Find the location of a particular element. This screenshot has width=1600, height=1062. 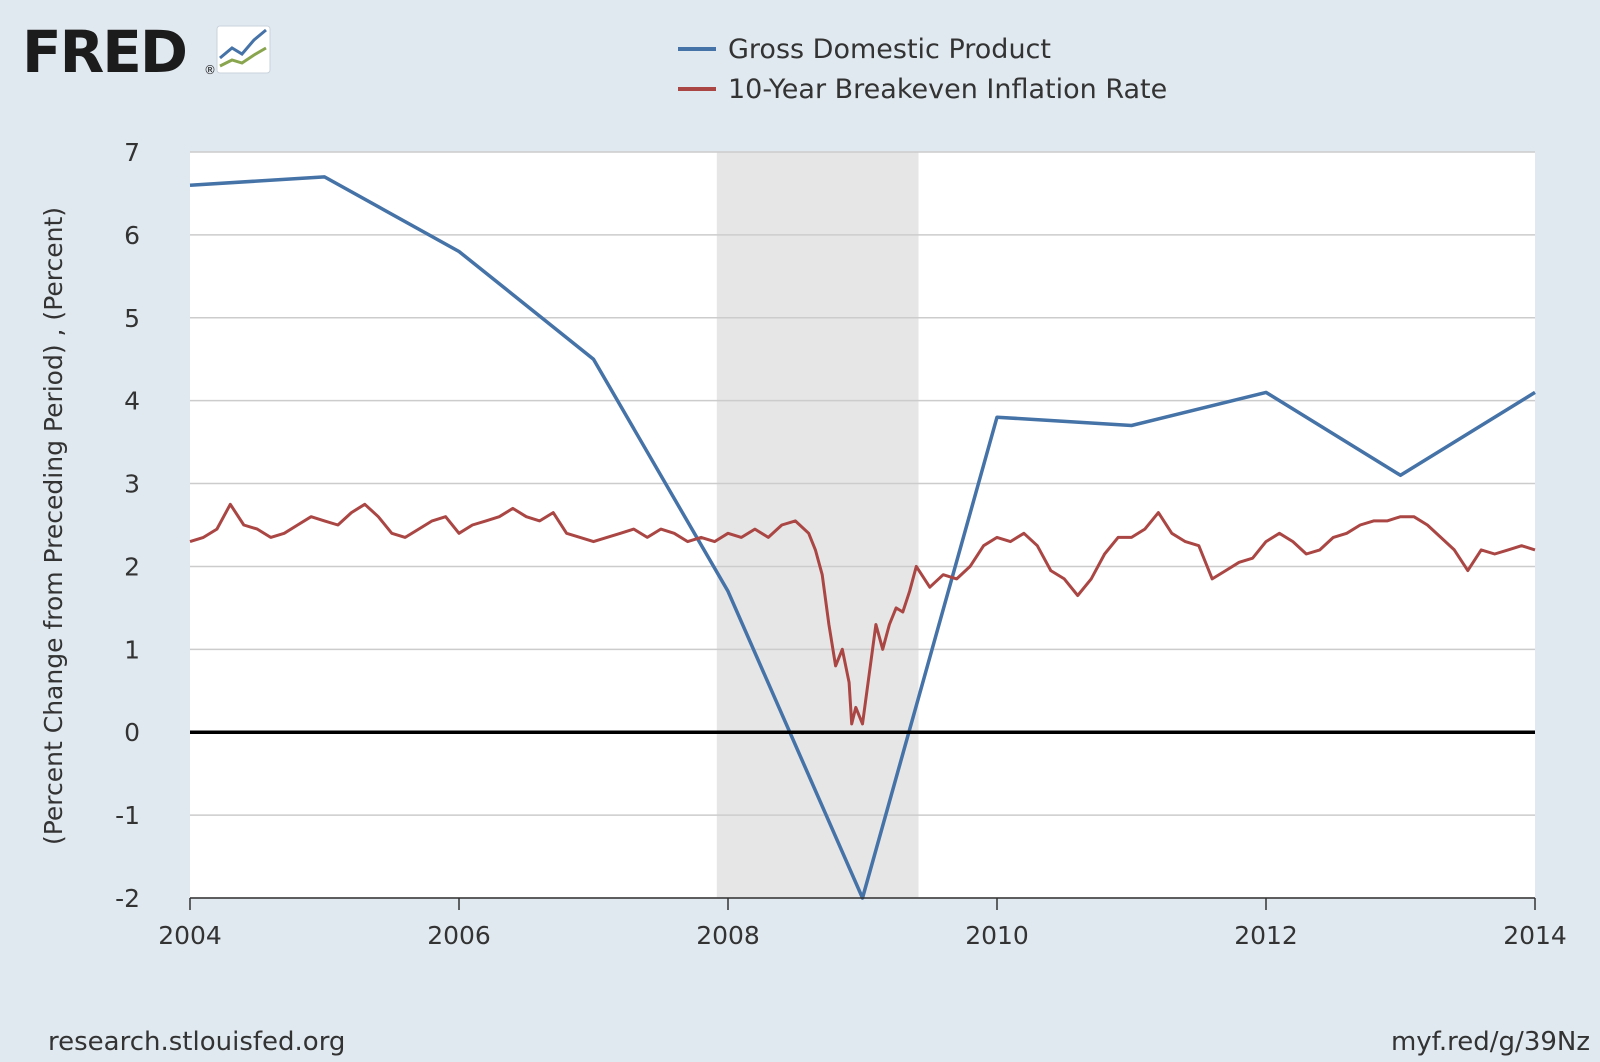

footer-short-url: myf.red/g/39Nz is located at coordinates (1490, 1042).